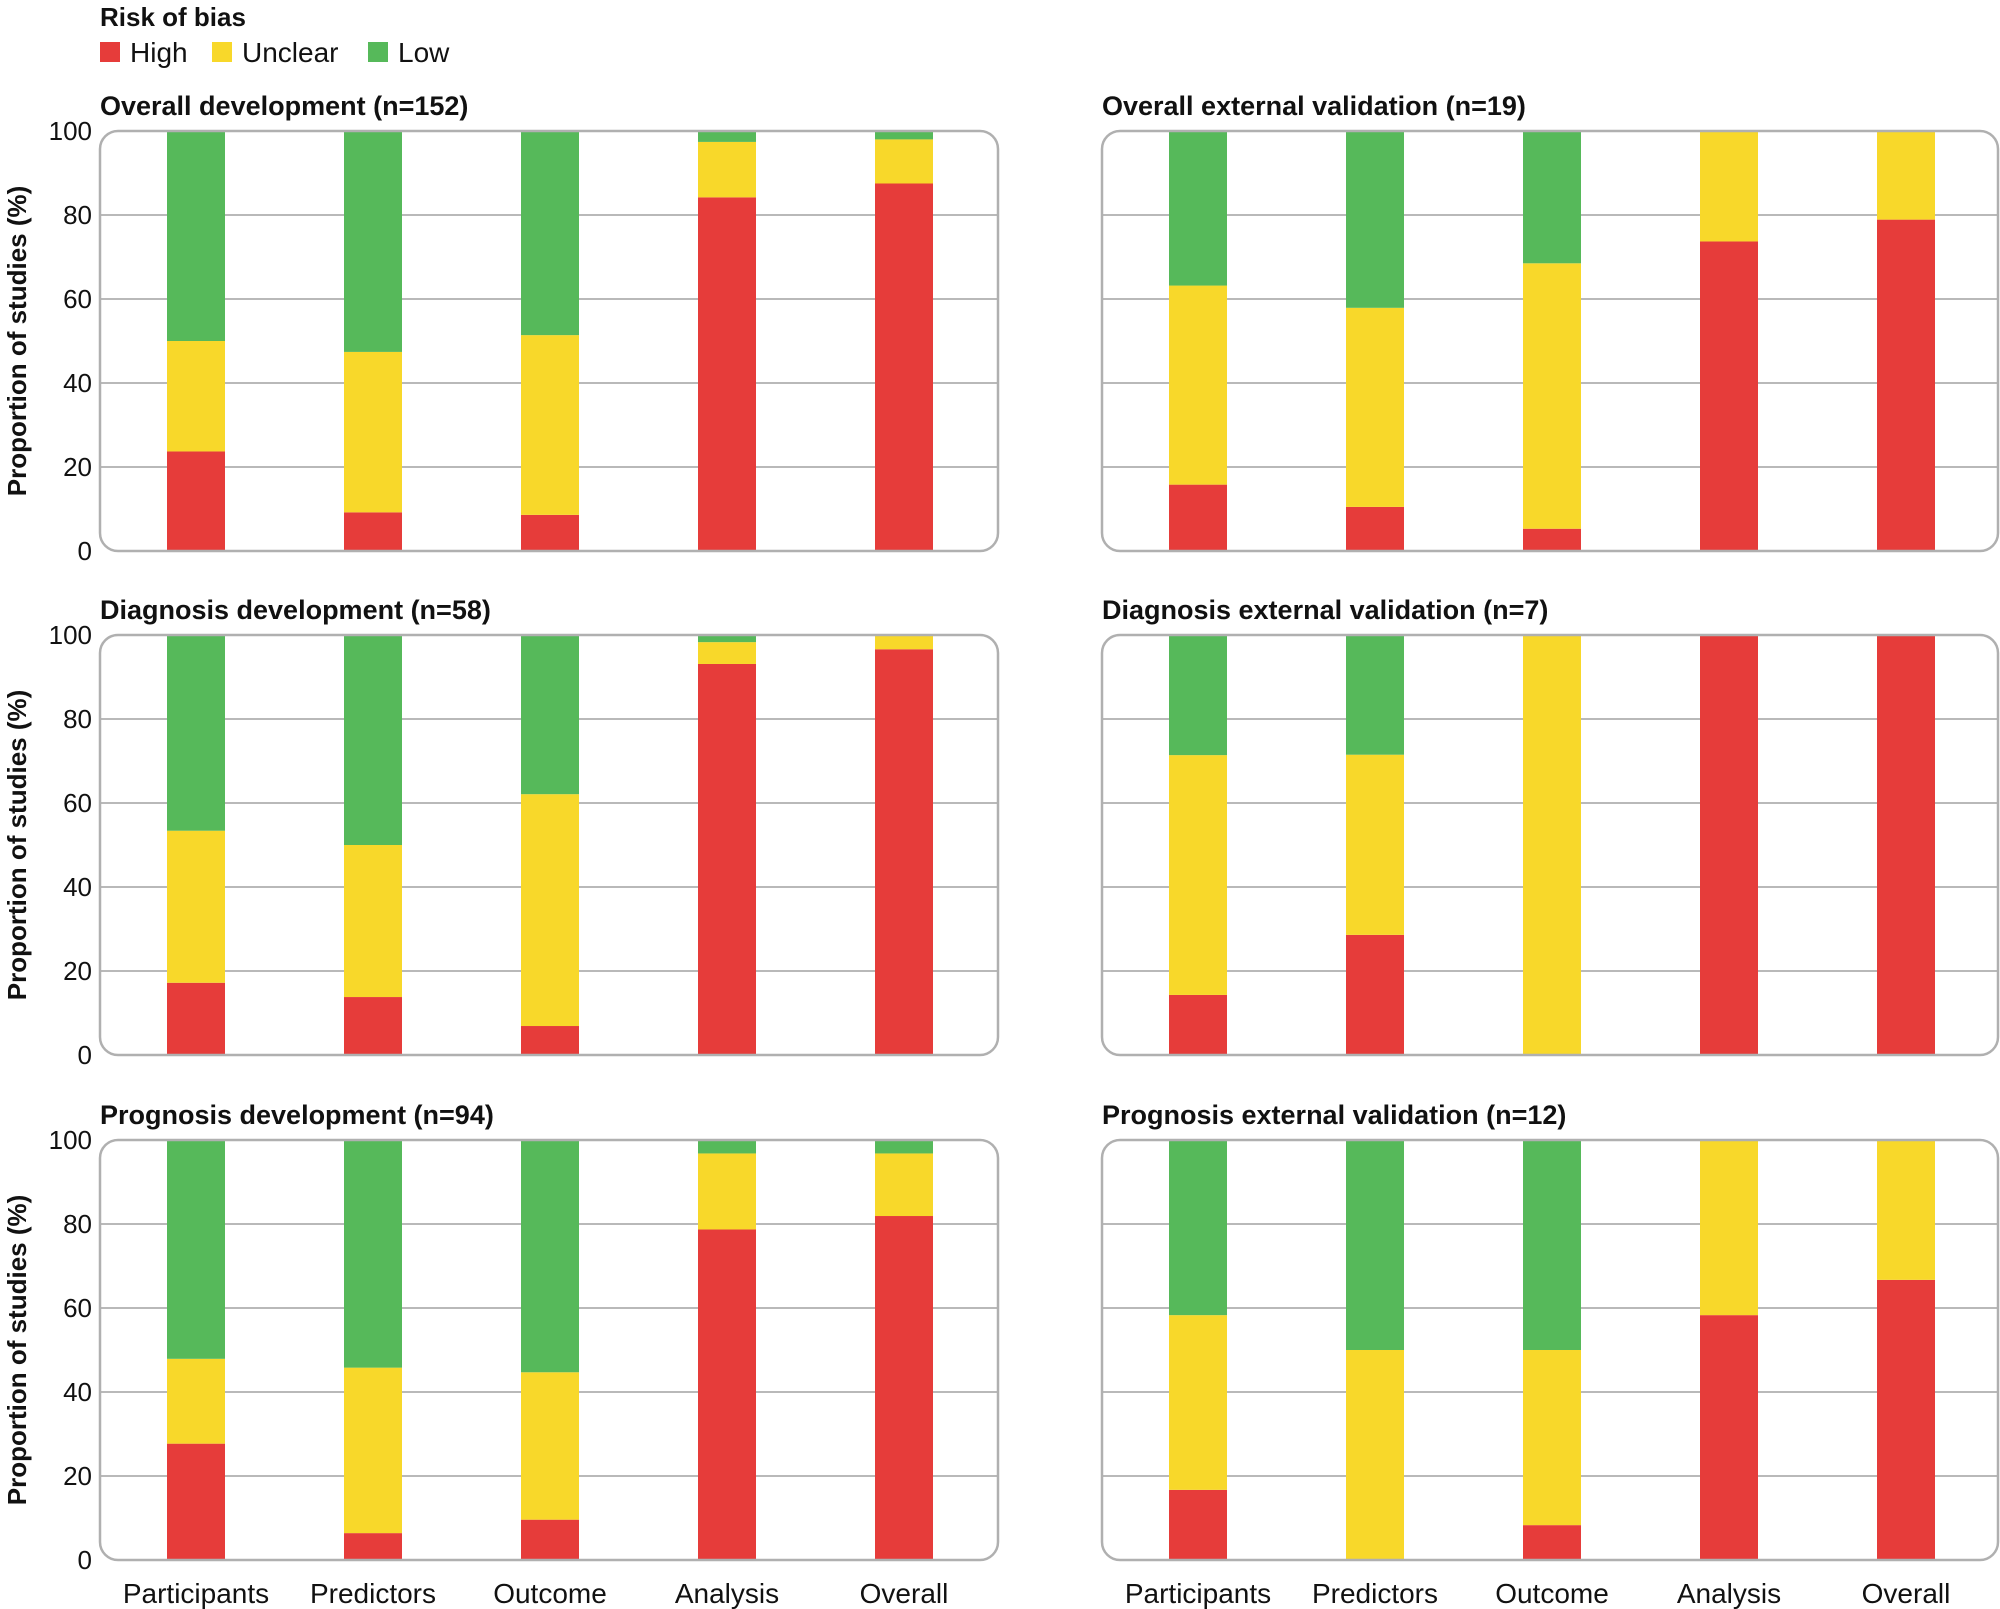  I want to click on panel-title: Diagnosis external validation (n=7), so click(1325, 610).